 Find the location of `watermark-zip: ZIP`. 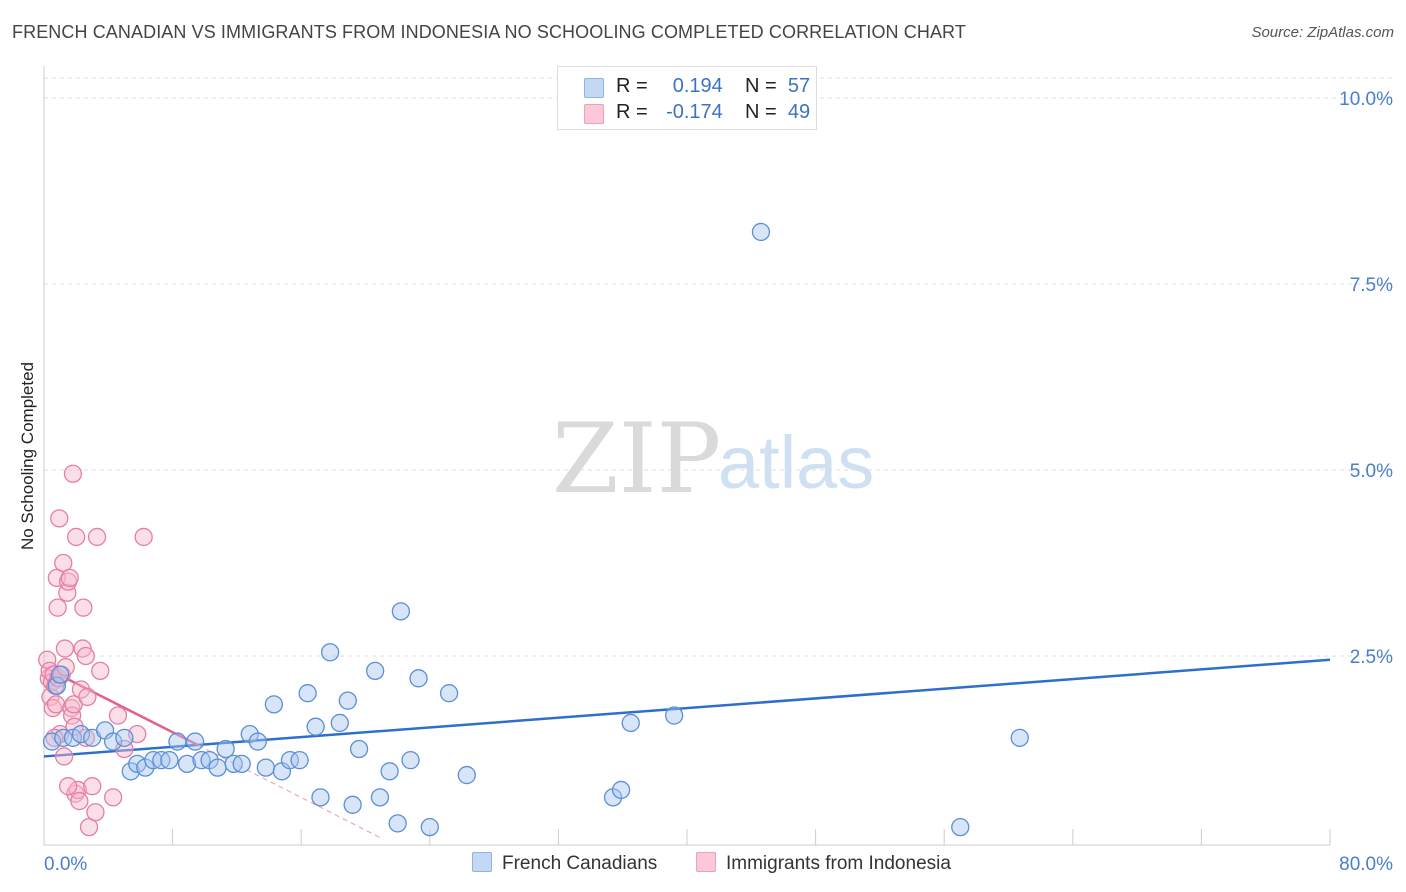

watermark-zip: ZIP is located at coordinates (636, 459).